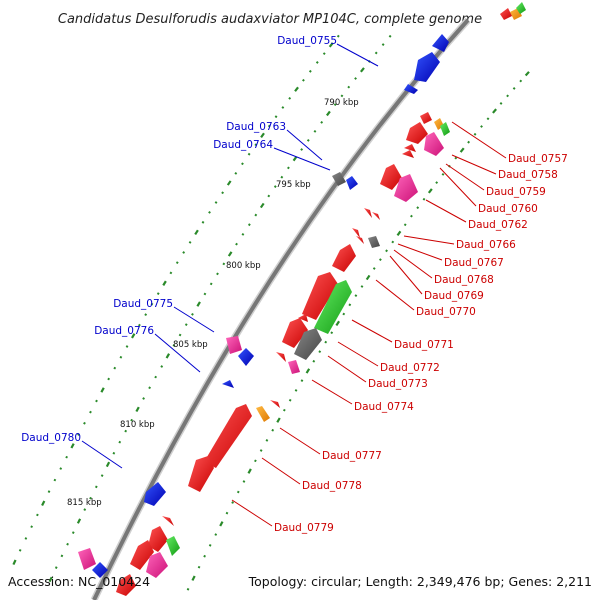  Describe the element at coordinates (516, 192) in the screenshot. I see `gene-label-daud-0759: Daud_0759` at that location.